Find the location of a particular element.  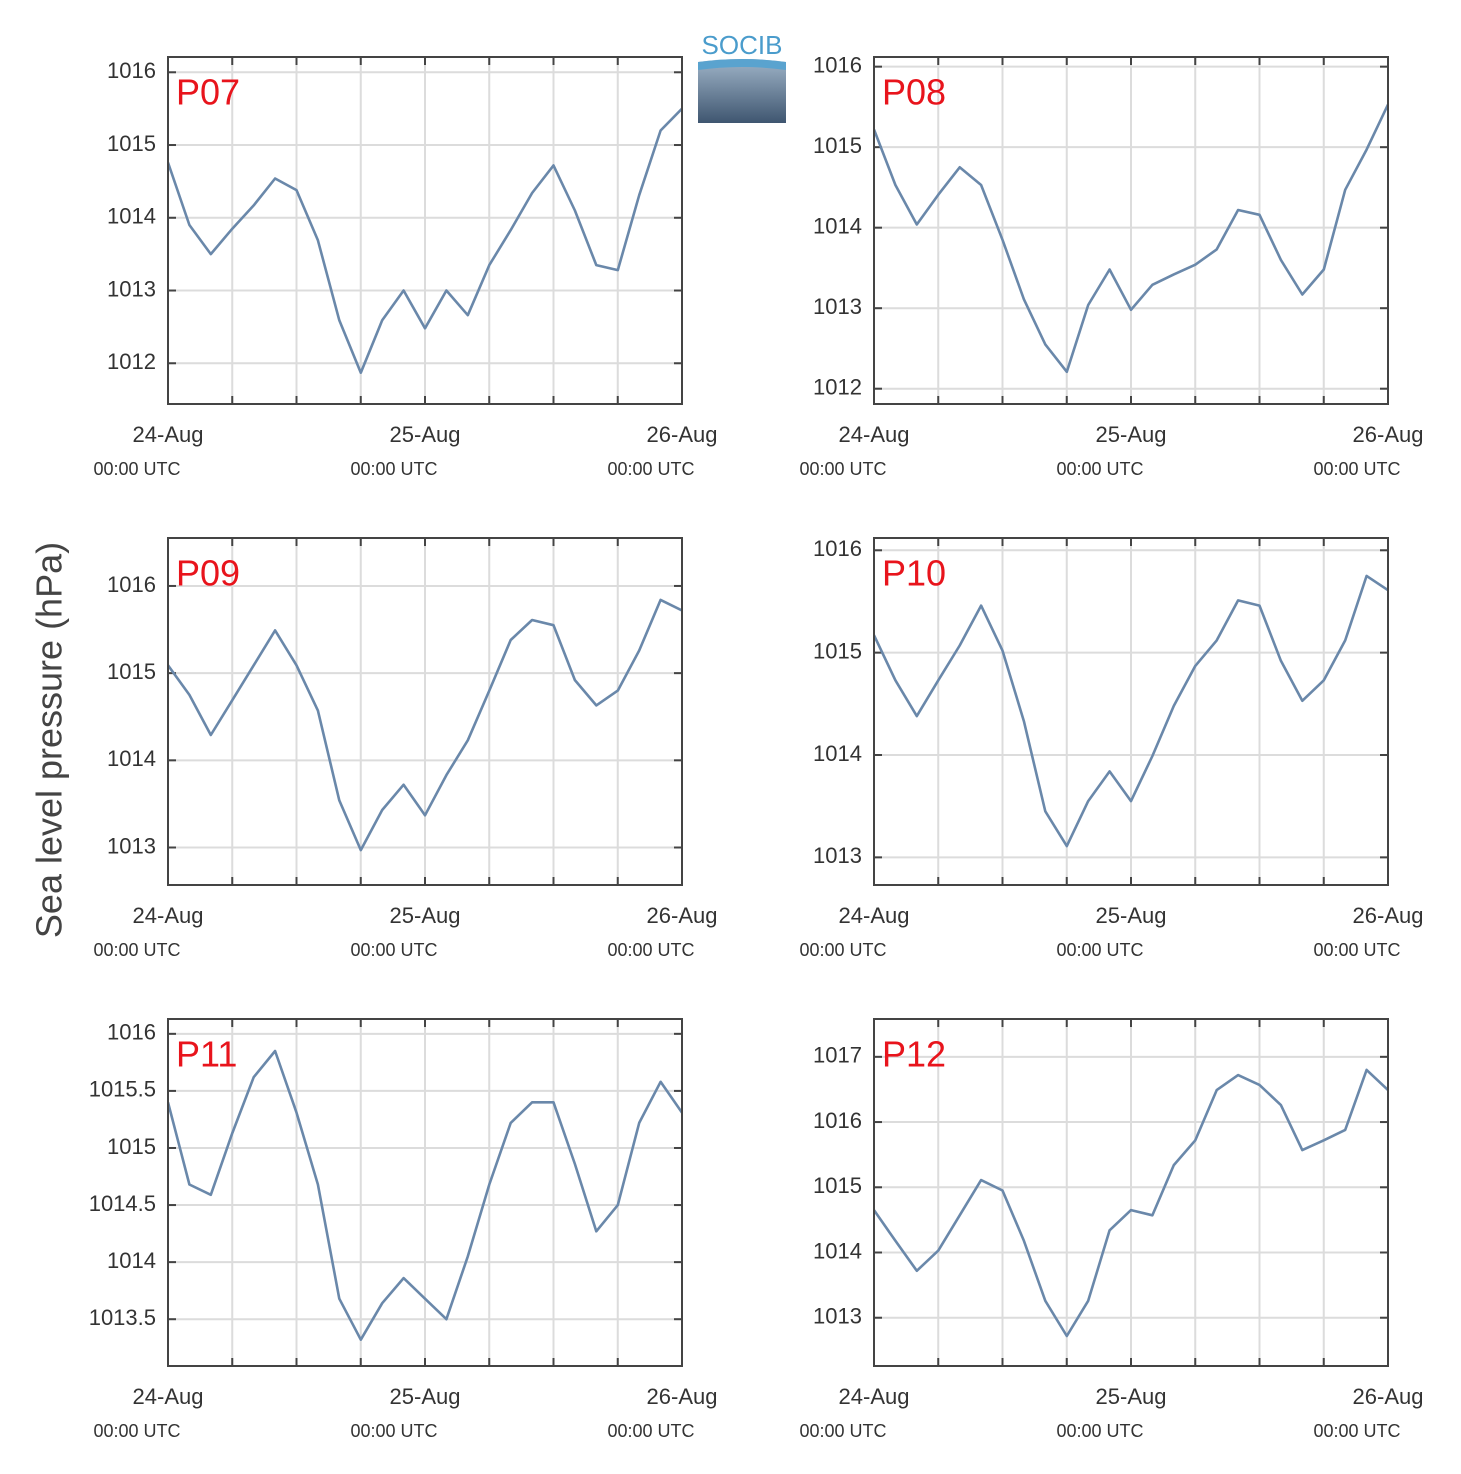

panel-title: P10 is located at coordinates (914, 573).